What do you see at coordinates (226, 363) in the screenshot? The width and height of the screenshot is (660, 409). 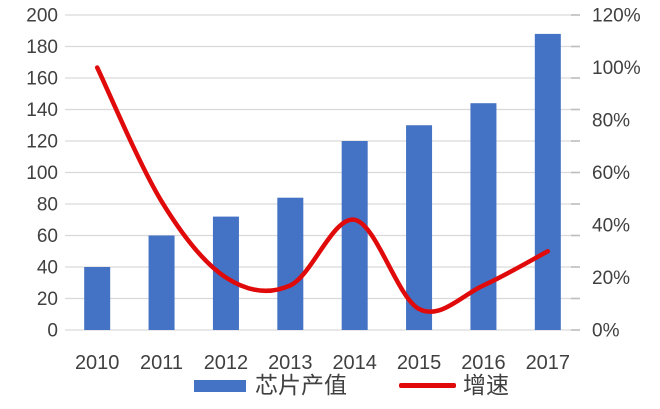 I see `x-axis-label-2012: 2012` at bounding box center [226, 363].